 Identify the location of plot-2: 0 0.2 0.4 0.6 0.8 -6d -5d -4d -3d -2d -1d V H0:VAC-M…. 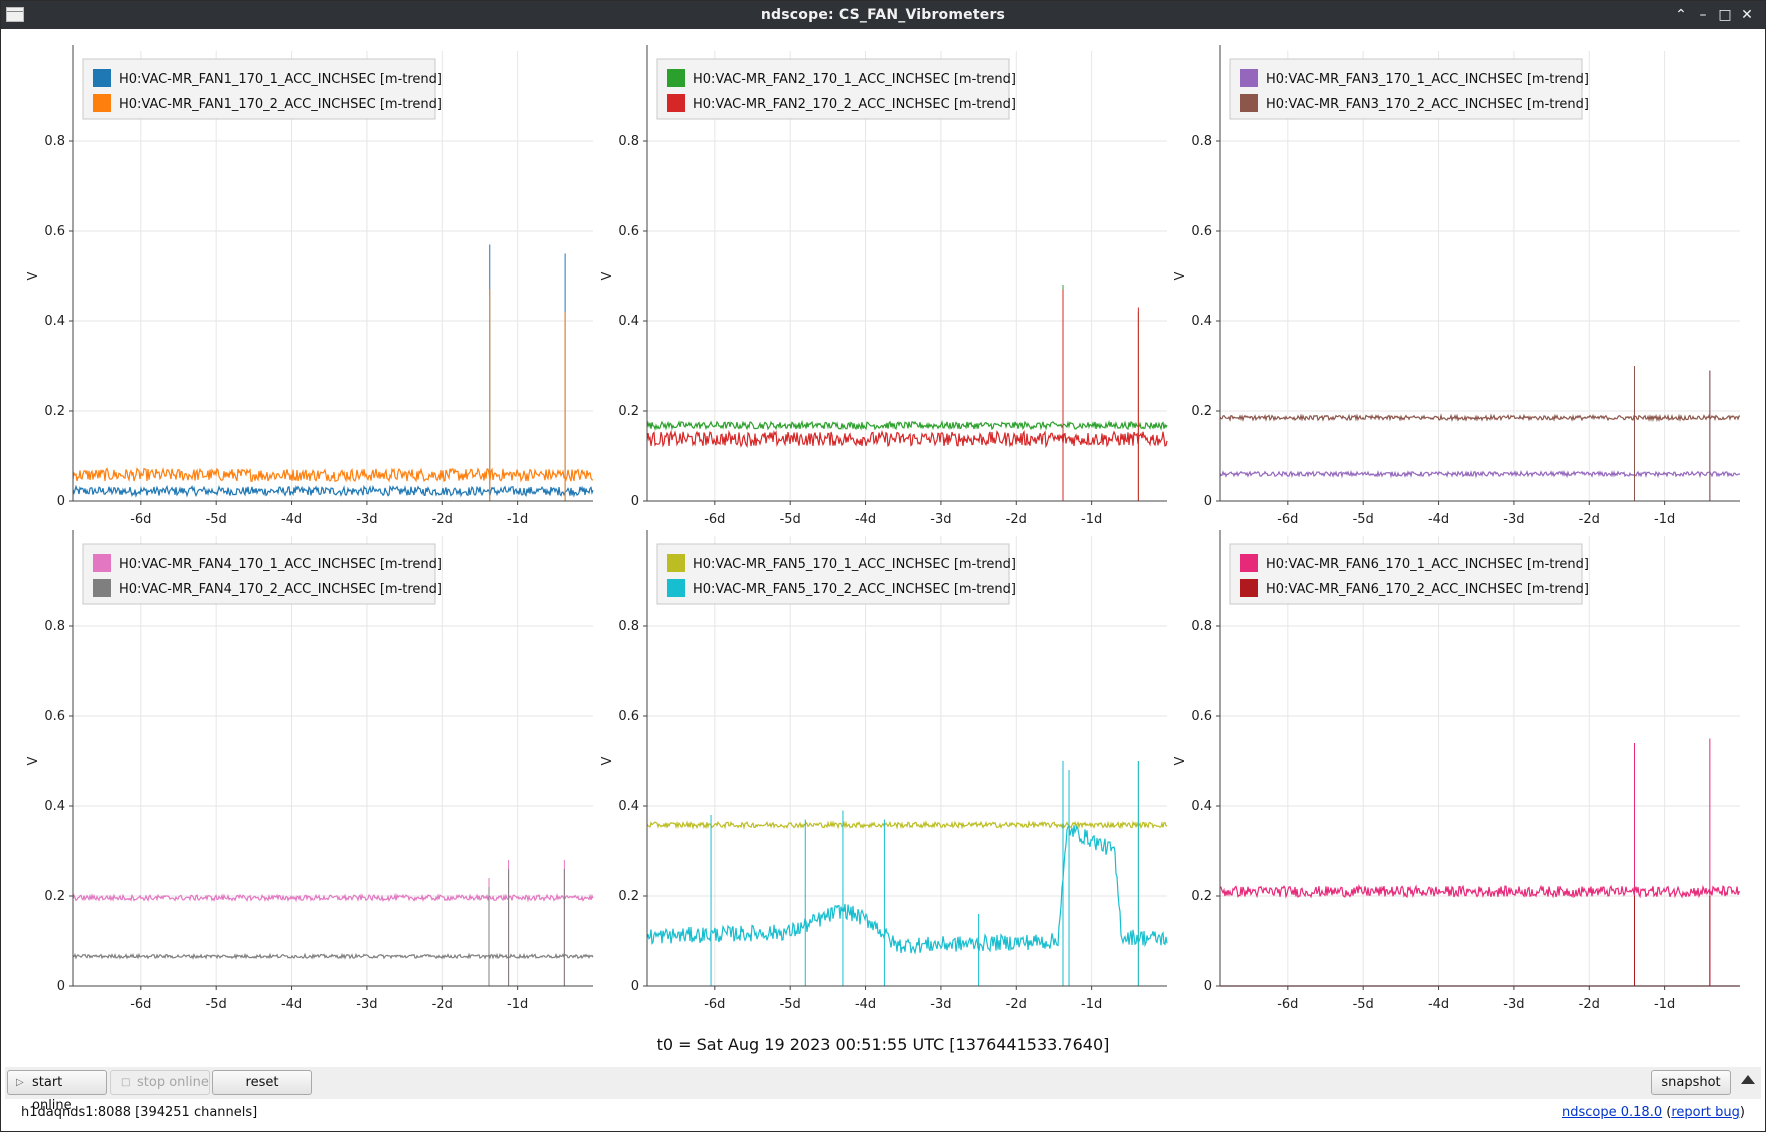
(884, 286).